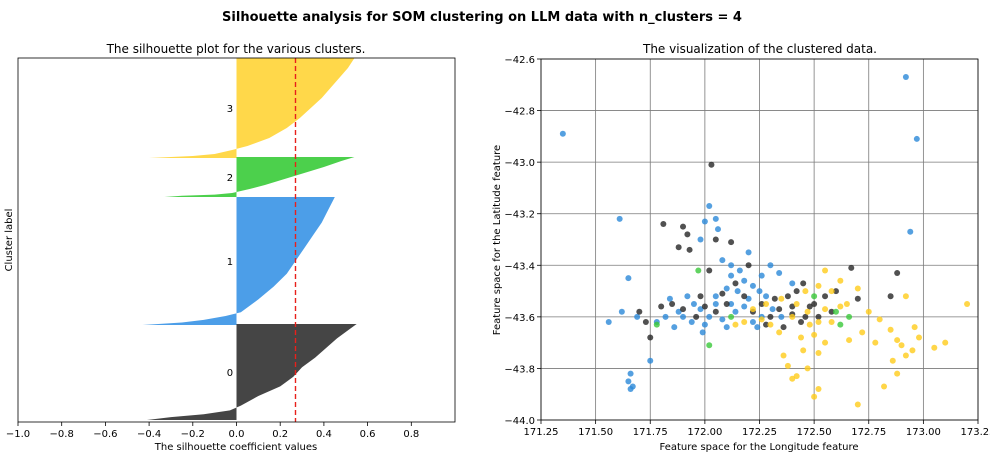 Image resolution: width=990 pixels, height=459 pixels. Describe the element at coordinates (522, 241) in the screenshot. I see `scatter-y-ticks: −44.0 −43.8 −43.6 −43.4 −43.2 −43.0 −42.8 −42.6` at that location.